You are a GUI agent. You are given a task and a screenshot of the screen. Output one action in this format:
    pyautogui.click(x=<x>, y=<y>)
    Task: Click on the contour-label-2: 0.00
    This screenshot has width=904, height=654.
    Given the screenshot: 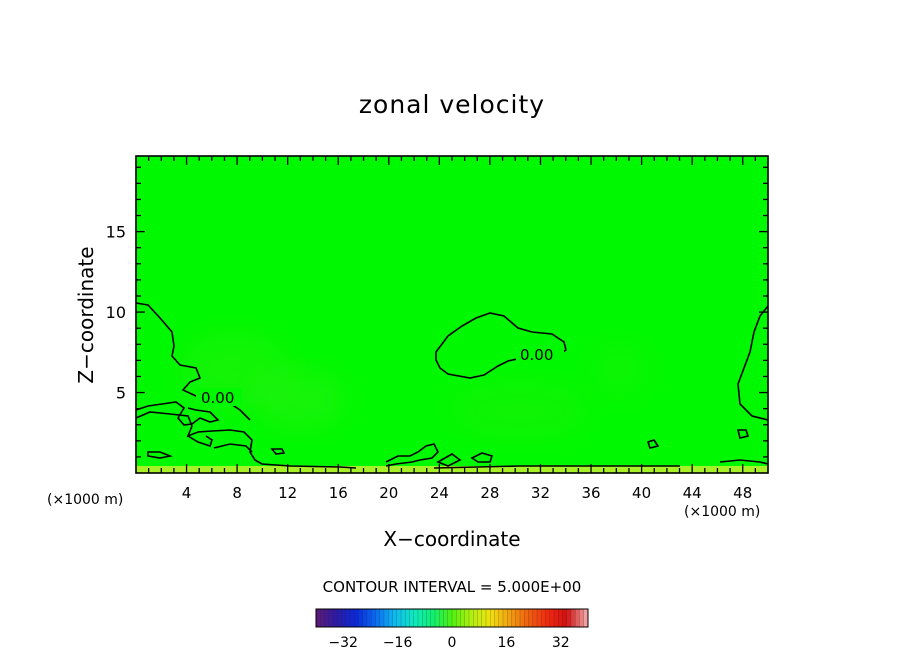 What is the action you would take?
    pyautogui.click(x=536, y=355)
    